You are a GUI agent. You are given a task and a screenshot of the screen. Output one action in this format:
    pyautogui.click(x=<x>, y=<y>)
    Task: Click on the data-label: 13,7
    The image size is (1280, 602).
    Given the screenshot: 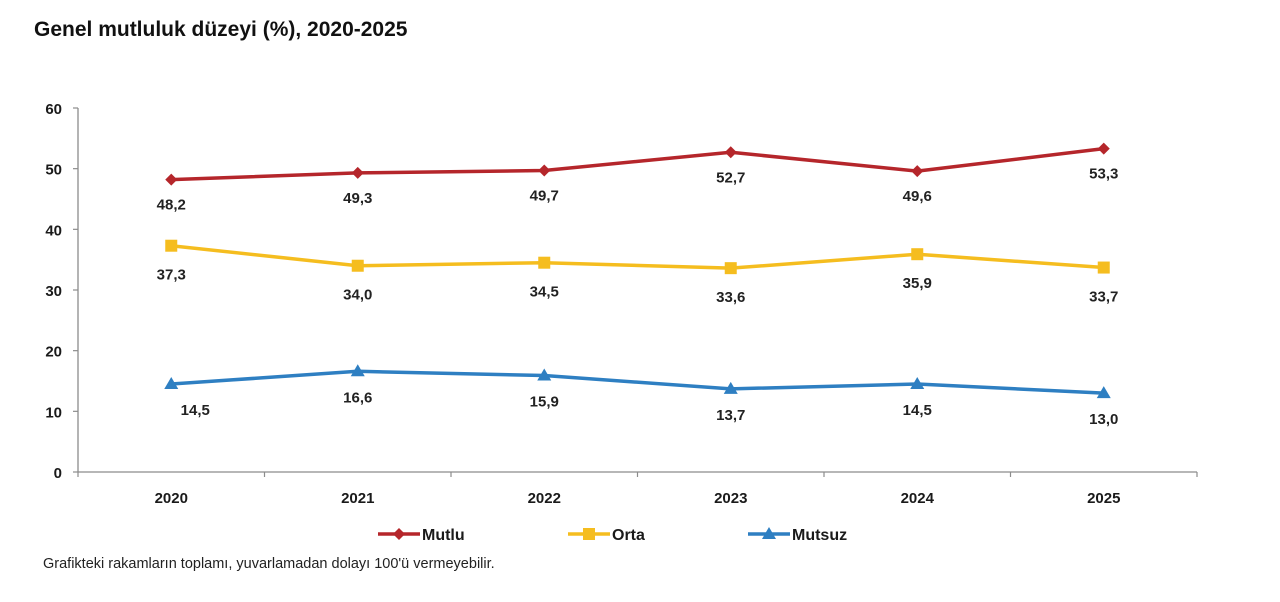 What is the action you would take?
    pyautogui.click(x=730, y=415)
    